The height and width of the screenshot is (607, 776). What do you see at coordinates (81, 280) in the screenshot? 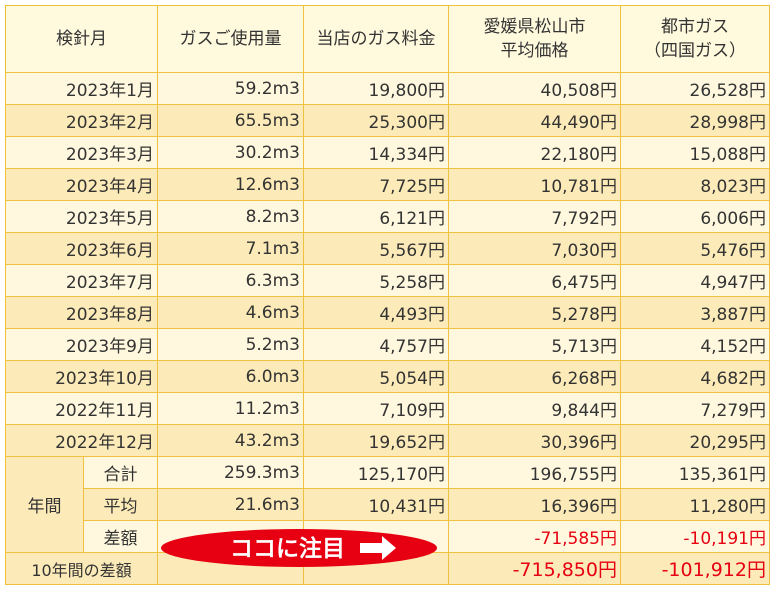
I see `month-cell: 2023年7月` at bounding box center [81, 280].